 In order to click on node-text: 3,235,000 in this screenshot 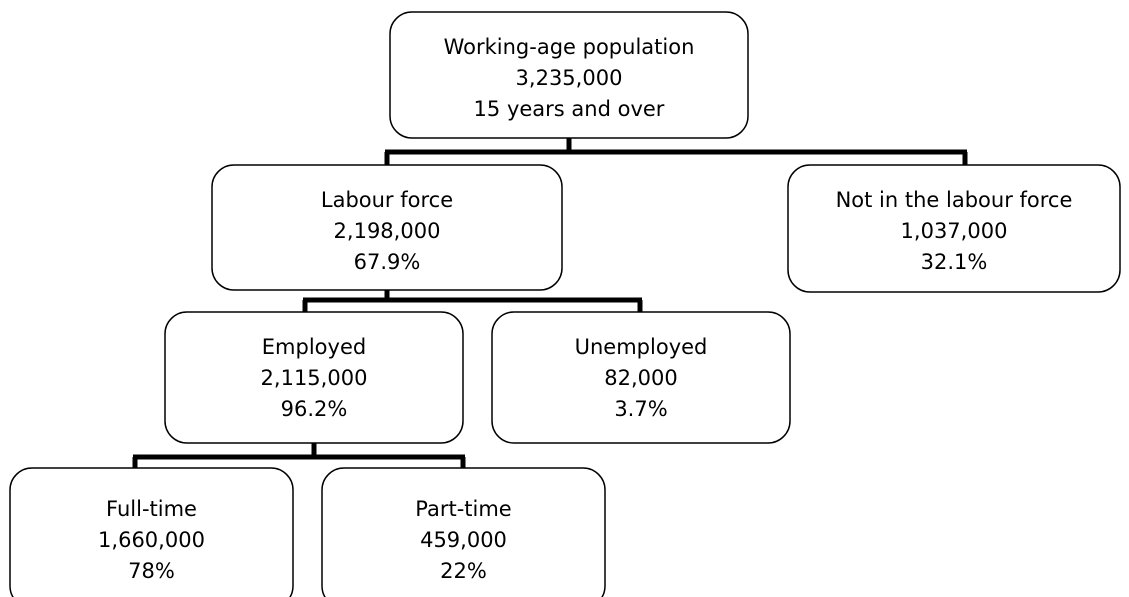, I will do `click(569, 78)`.